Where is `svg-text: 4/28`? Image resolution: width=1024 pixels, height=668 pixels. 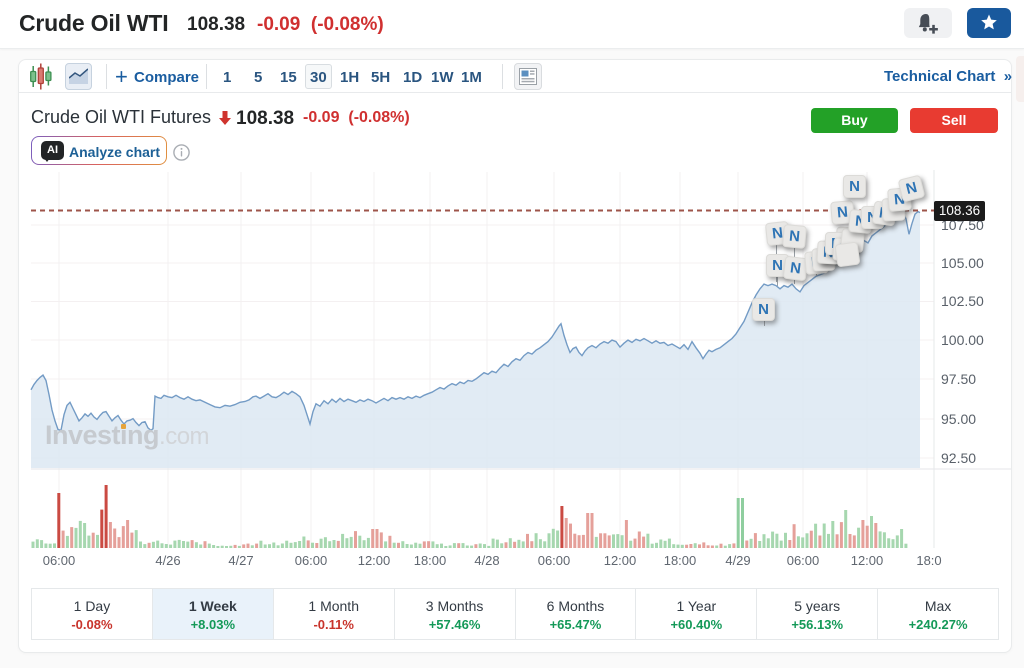
svg-text: 4/28 is located at coordinates (486, 560).